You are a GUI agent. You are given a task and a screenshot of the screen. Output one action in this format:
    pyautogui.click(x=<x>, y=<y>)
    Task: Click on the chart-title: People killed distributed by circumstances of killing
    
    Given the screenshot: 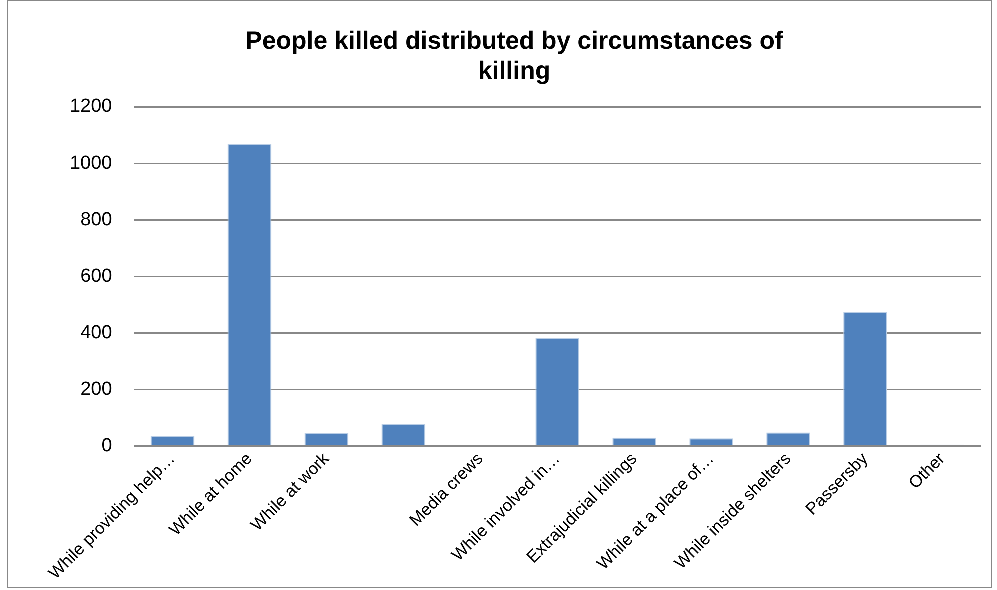 What is the action you would take?
    pyautogui.click(x=515, y=55)
    